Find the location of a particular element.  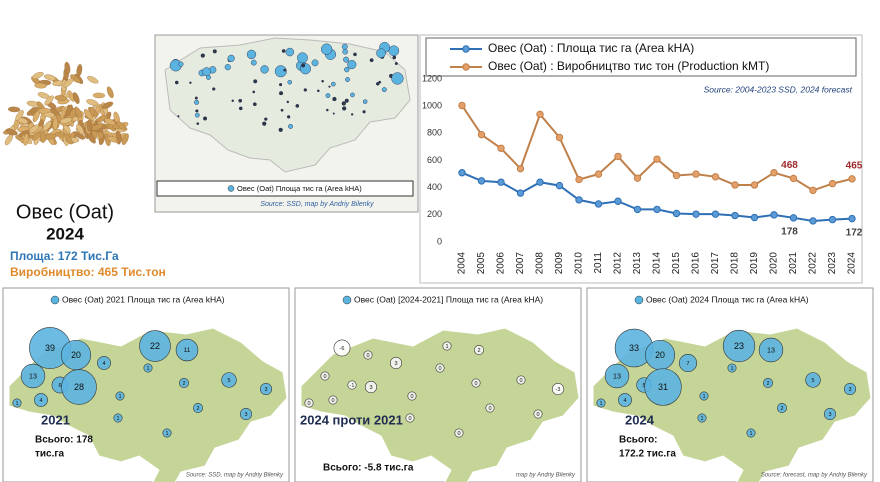

bubble-label: 13 is located at coordinates (771, 350).